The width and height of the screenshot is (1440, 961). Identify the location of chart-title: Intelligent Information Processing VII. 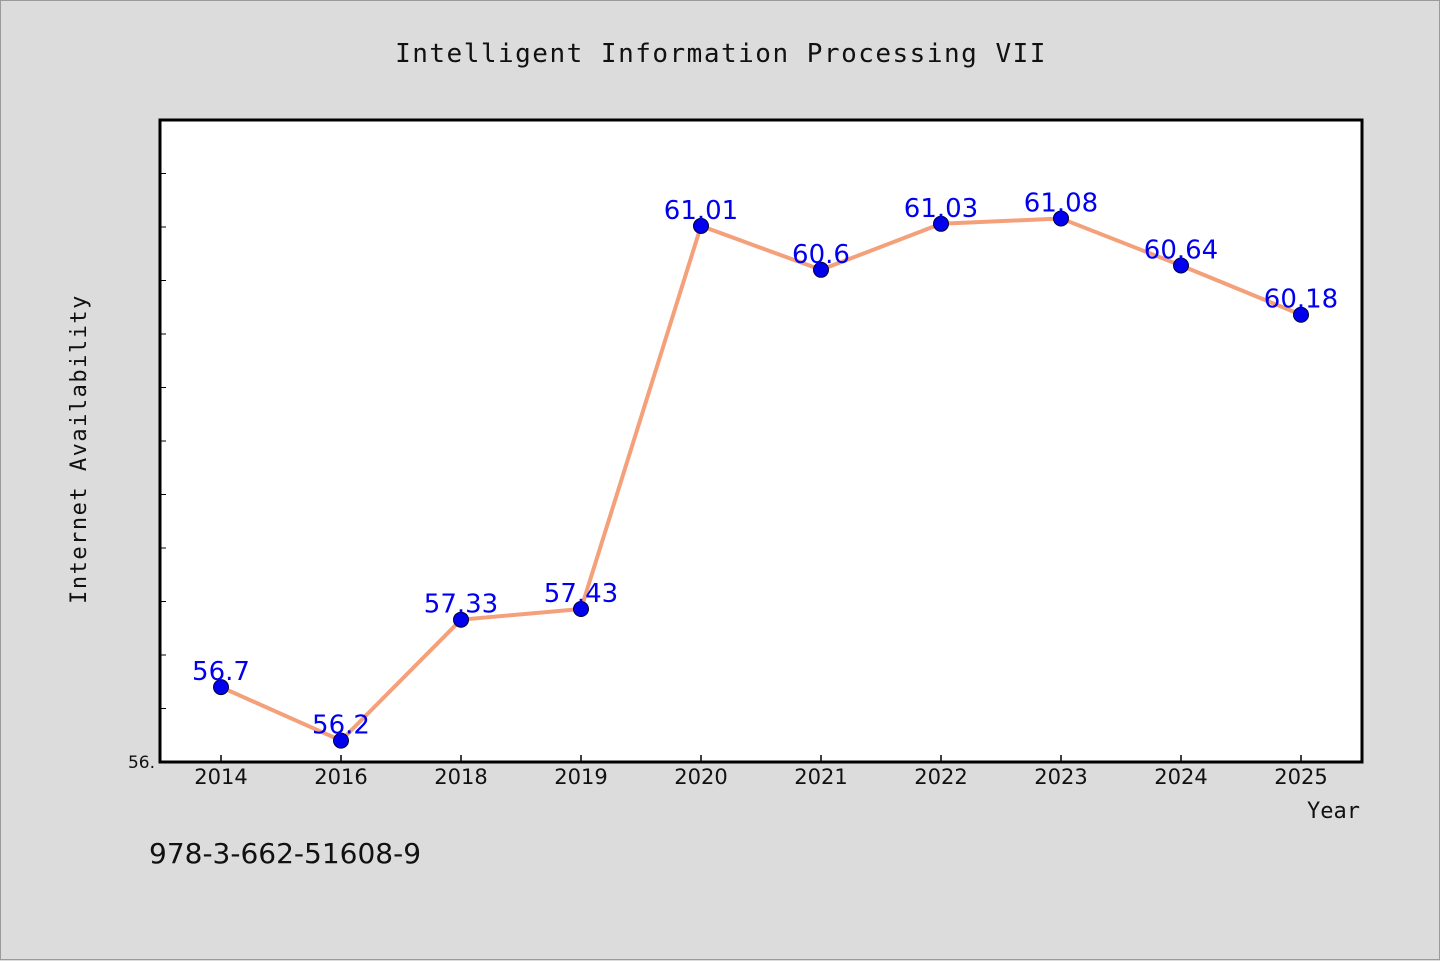
(721, 54).